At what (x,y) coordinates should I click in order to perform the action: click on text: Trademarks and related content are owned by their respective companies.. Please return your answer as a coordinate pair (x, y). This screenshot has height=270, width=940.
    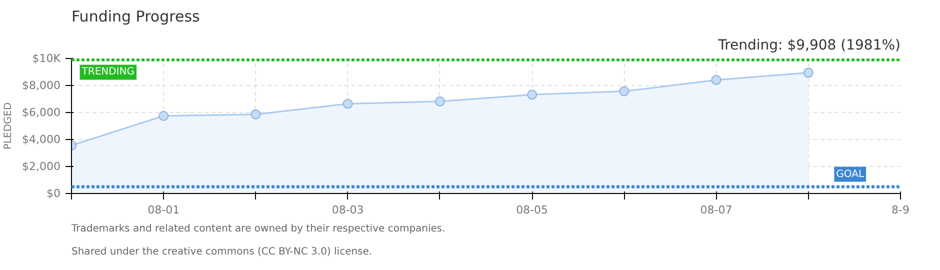
    Looking at the image, I should click on (258, 229).